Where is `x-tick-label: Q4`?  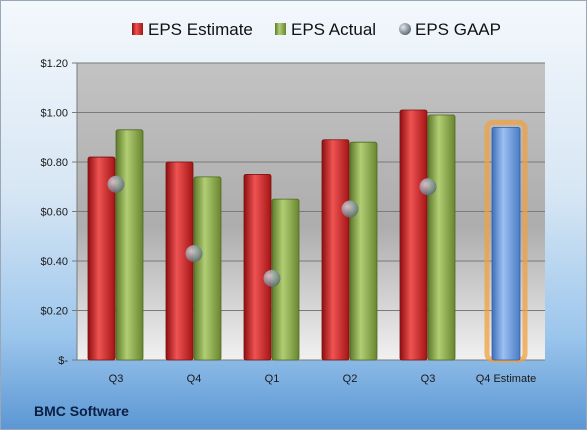 x-tick-label: Q4 is located at coordinates (194, 379).